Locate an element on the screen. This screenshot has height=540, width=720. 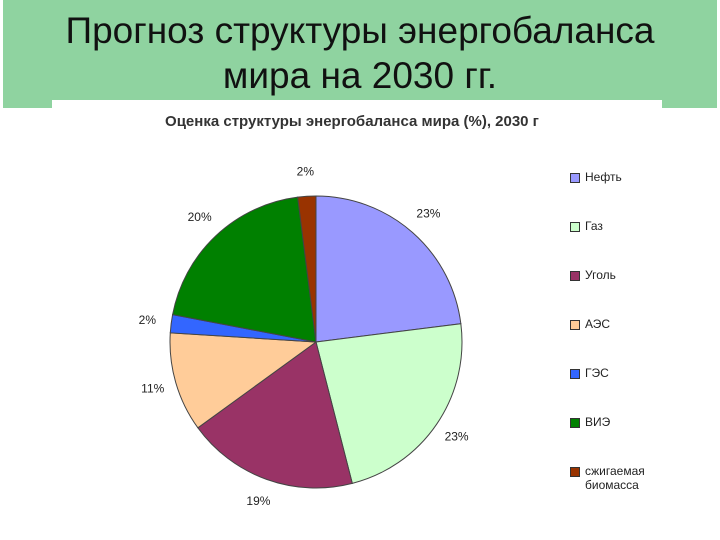
legend-item: ВИЭ is located at coordinates (627, 422).